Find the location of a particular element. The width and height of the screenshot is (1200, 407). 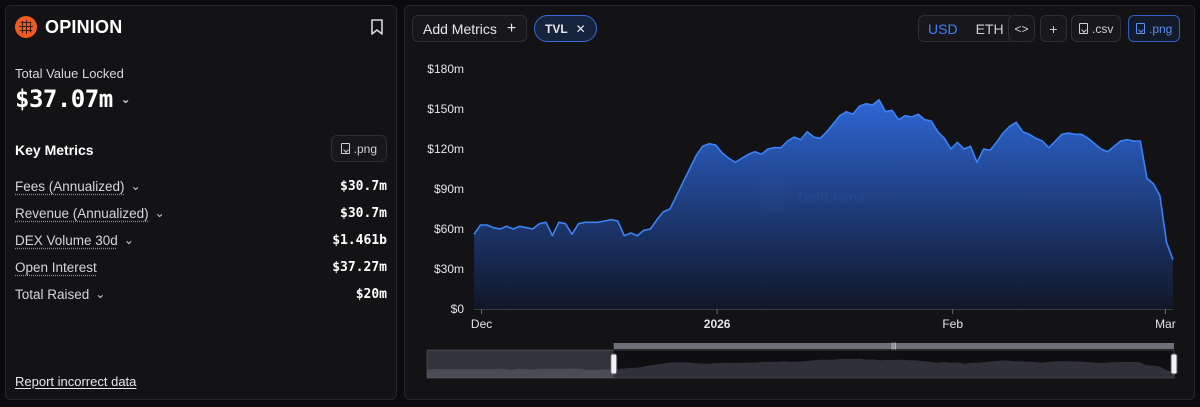

key-metric-label: Revenue (Annualized) ⌄ is located at coordinates (90, 213).